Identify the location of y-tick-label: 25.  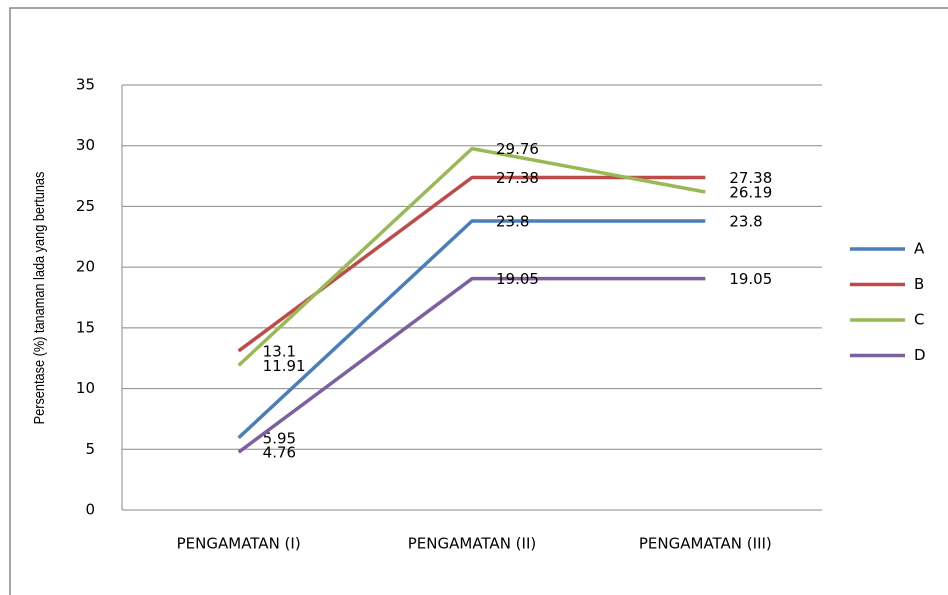
(85, 206).